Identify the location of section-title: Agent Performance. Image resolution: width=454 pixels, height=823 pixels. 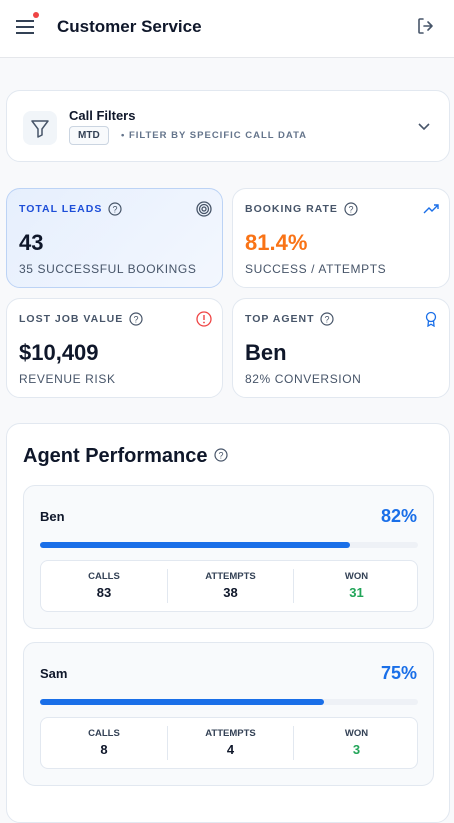
(115, 456).